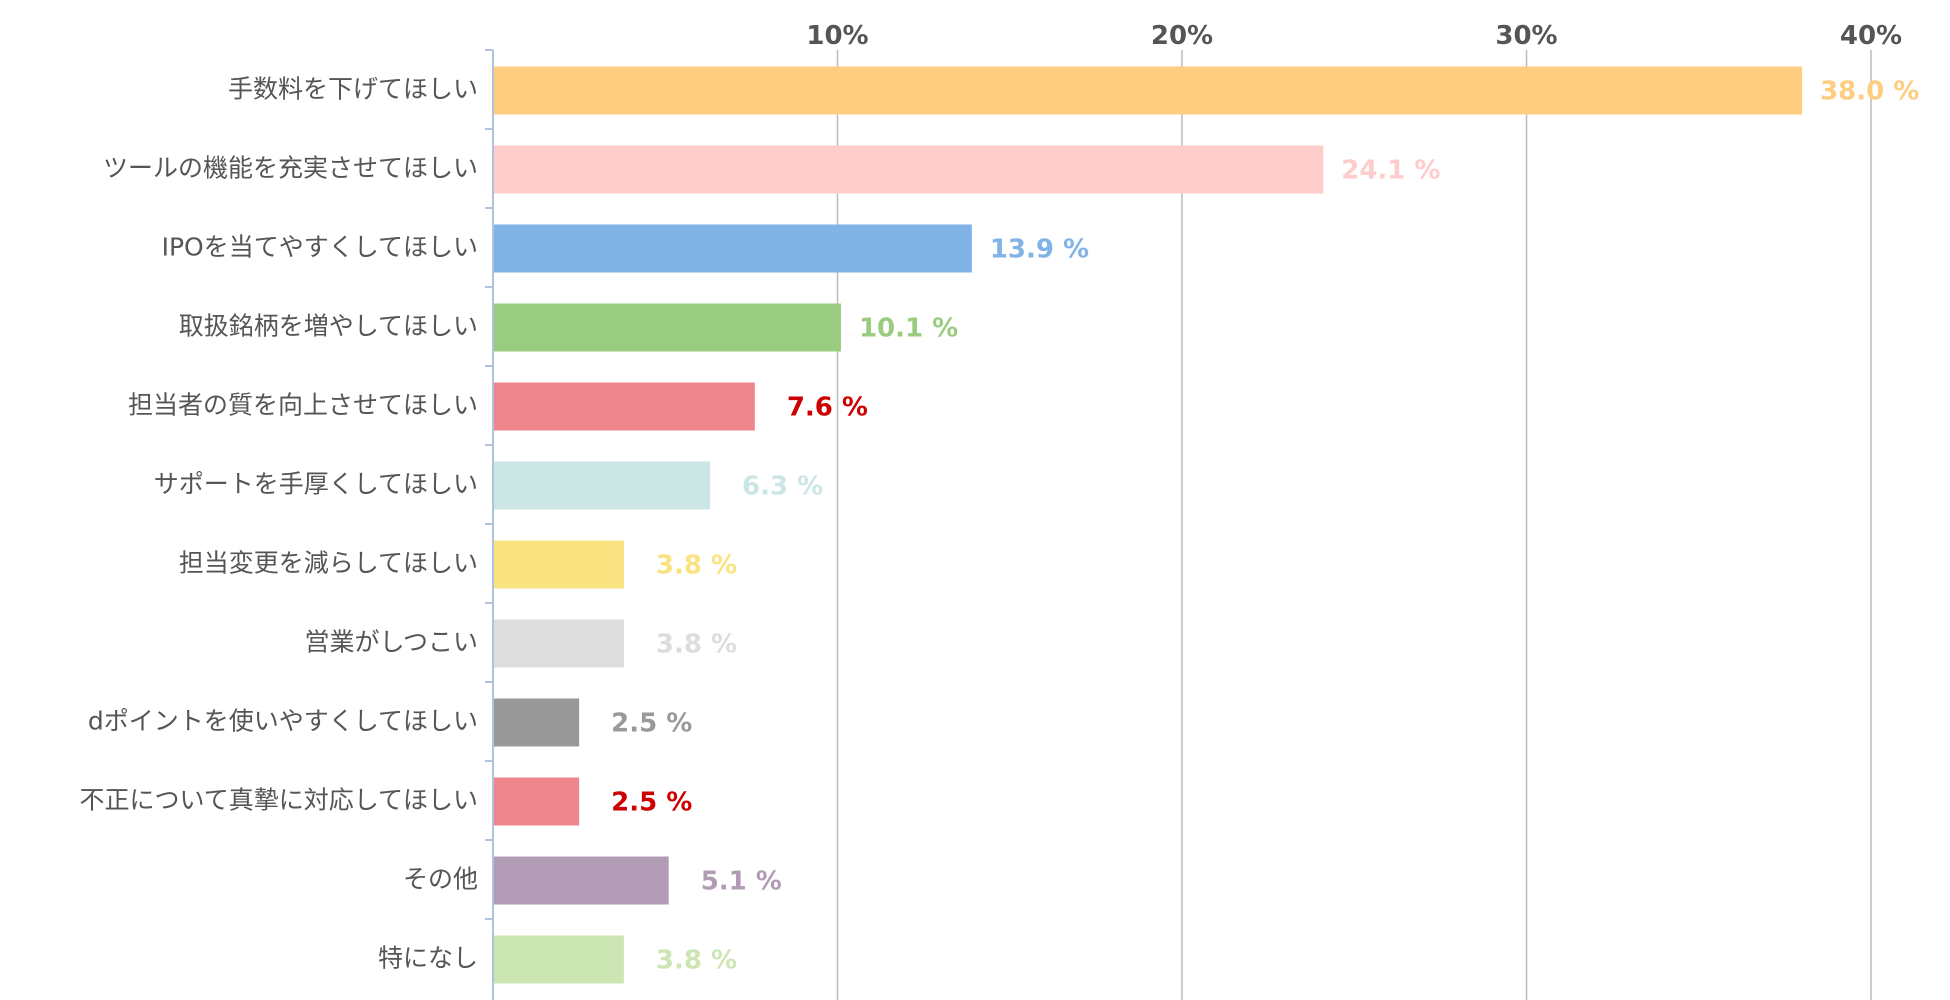 This screenshot has height=1000, width=1950. What do you see at coordinates (1354, 36) in the screenshot?
I see `x-tick-labels: 10% 20% 30% 40%` at bounding box center [1354, 36].